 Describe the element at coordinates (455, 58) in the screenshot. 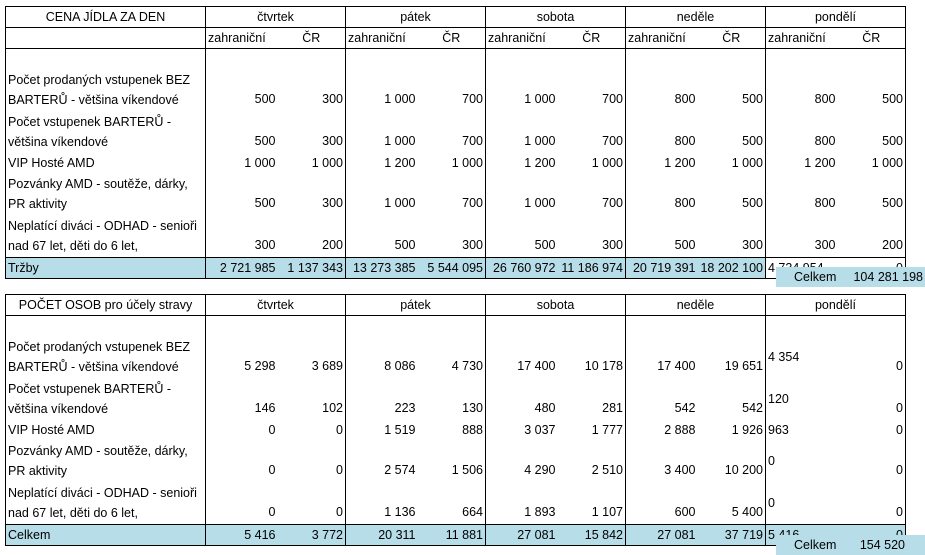

I see `spacer-row` at that location.